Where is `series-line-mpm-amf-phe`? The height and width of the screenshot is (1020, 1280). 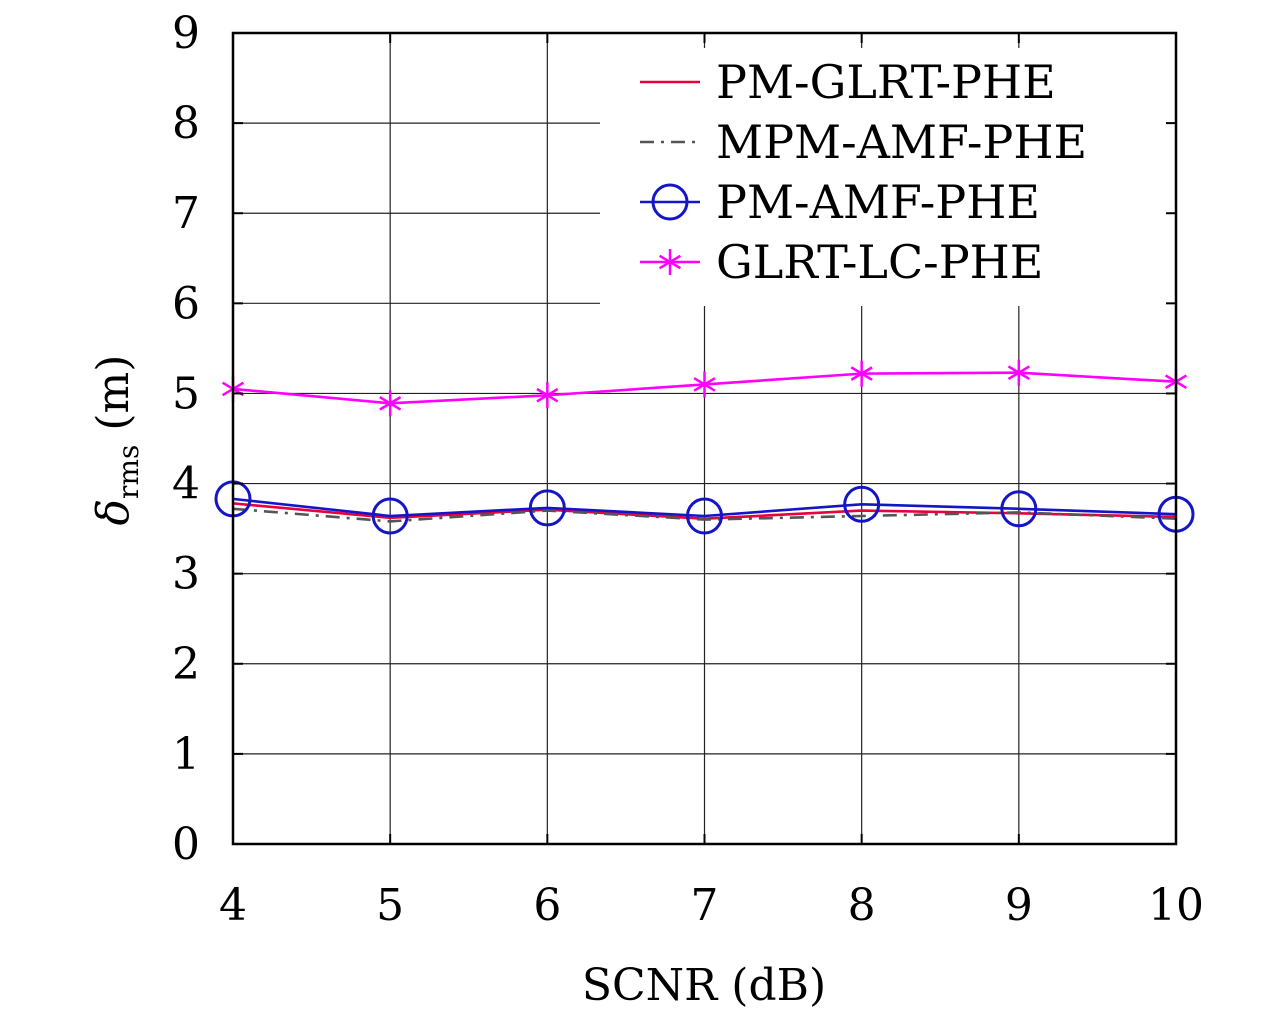
series-line-mpm-amf-phe is located at coordinates (704, 515).